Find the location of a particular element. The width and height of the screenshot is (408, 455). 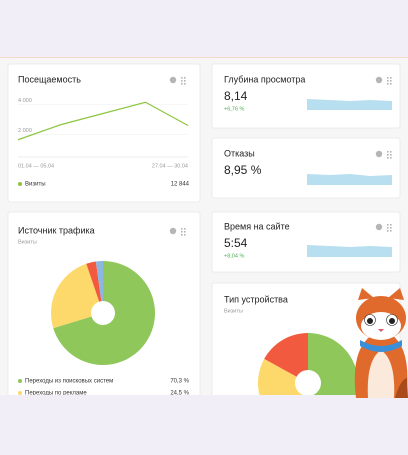

metric-value: 5:54 is located at coordinates (236, 243).